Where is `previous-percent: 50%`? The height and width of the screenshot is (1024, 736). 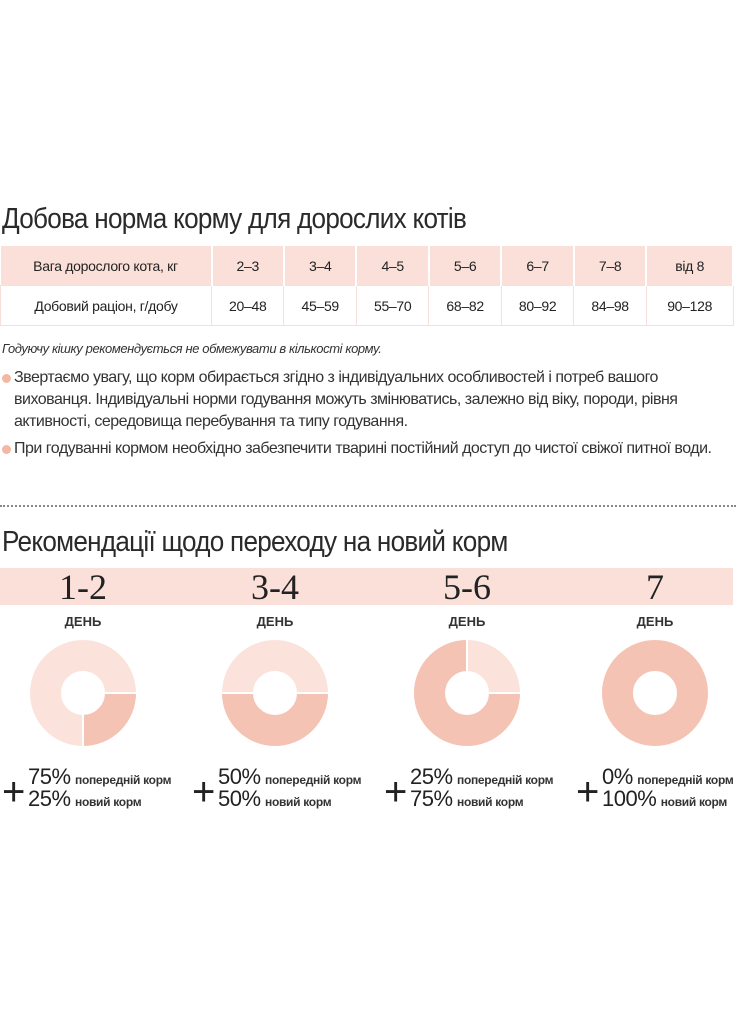 previous-percent: 50% is located at coordinates (239, 776).